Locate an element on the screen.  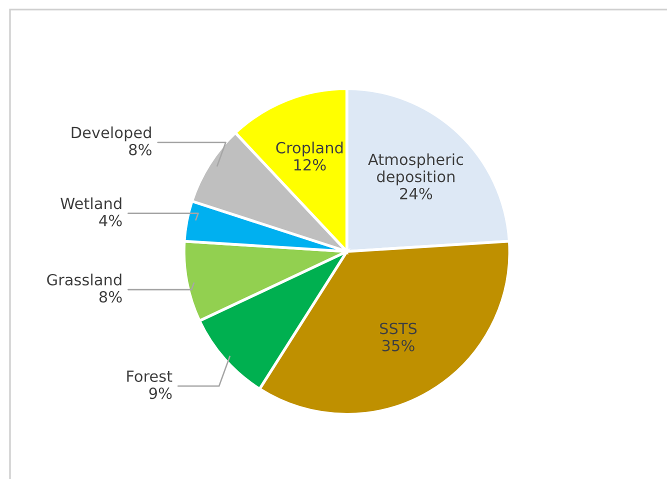
data-label: 4% is located at coordinates (110, 220).